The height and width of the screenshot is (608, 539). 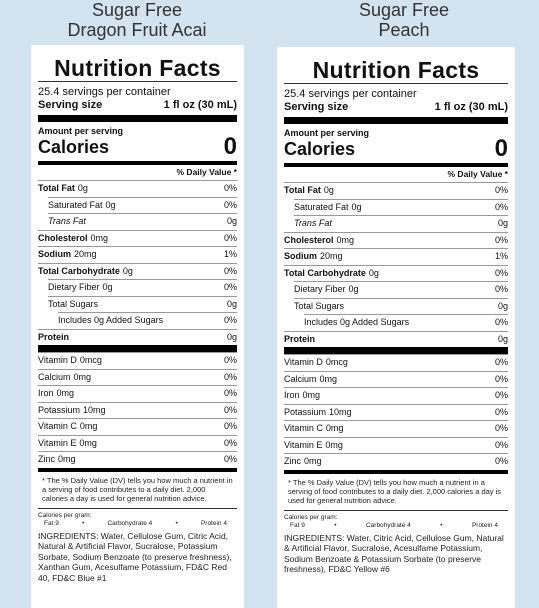 What do you see at coordinates (137, 271) in the screenshot?
I see `nutrient-row: Total Carbohydrate 0g 0%` at bounding box center [137, 271].